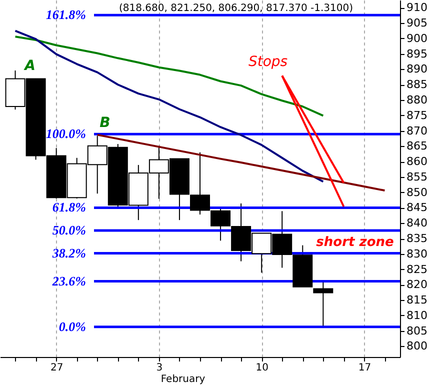 Image resolution: width=441 pixels, height=385 pixels. What do you see at coordinates (66, 14) in the screenshot?
I see `annotation: 161.8%` at bounding box center [66, 14].